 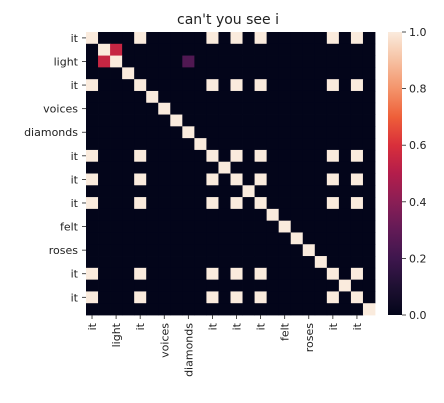 What do you see at coordinates (188, 350) in the screenshot?
I see `x-tick-label: diamonds` at bounding box center [188, 350].